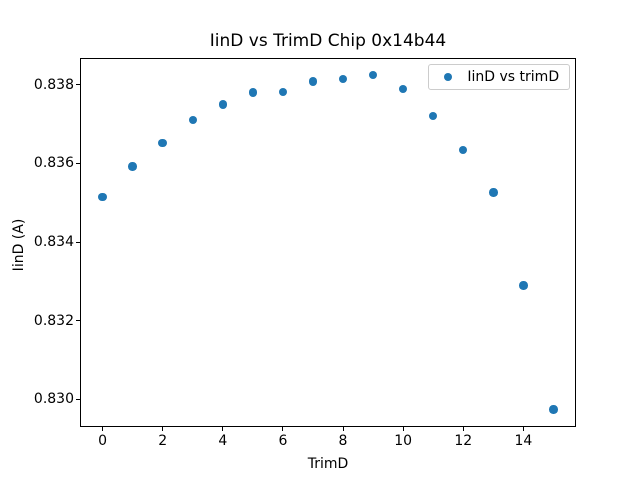  Describe the element at coordinates (19, 245) in the screenshot. I see `y-axis-label: IinD (A)` at that location.